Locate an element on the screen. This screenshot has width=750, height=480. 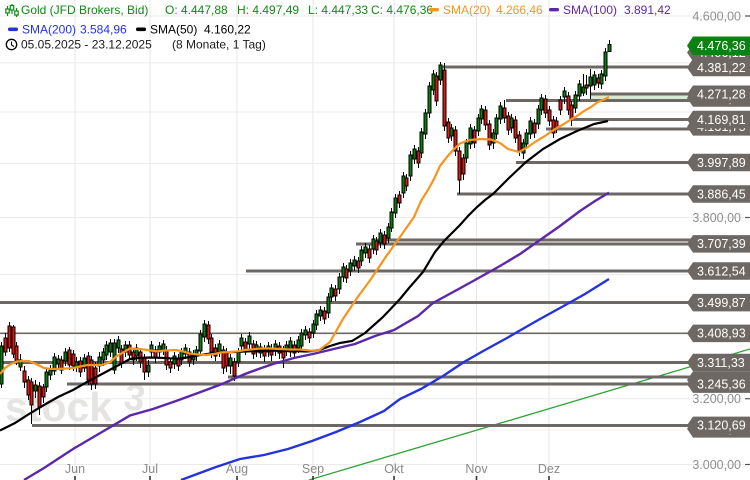
svg-text: 05.05.2025 - 23.12.2025 is located at coordinates (86, 45).